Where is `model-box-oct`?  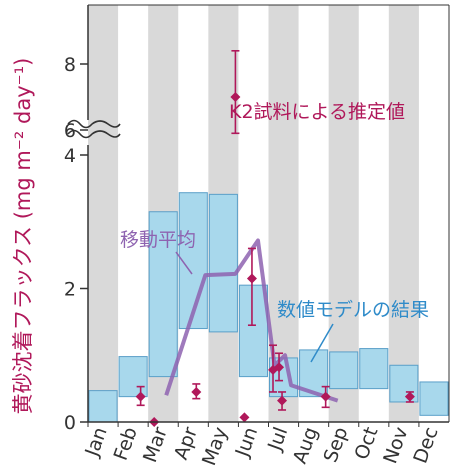
model-box-oct is located at coordinates (374, 369).